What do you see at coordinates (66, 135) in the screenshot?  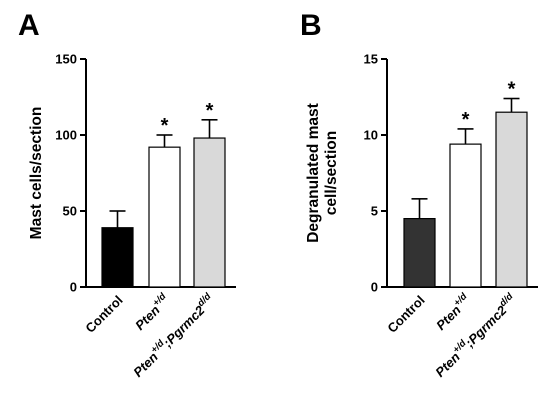 I see `p0-y-tick-label: 100` at bounding box center [66, 135].